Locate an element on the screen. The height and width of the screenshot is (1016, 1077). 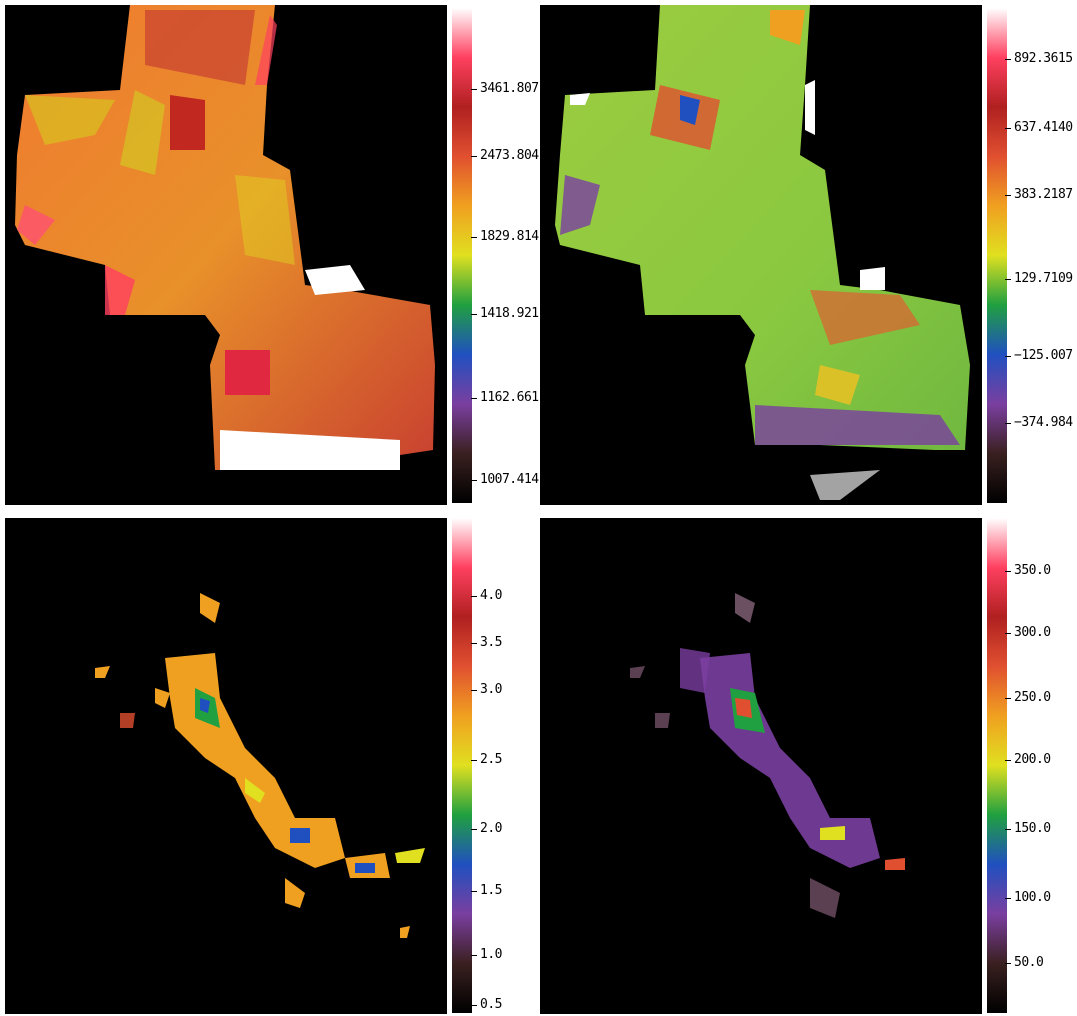
colorbar-tick-label: 250.0 is located at coordinates (1028, 697).